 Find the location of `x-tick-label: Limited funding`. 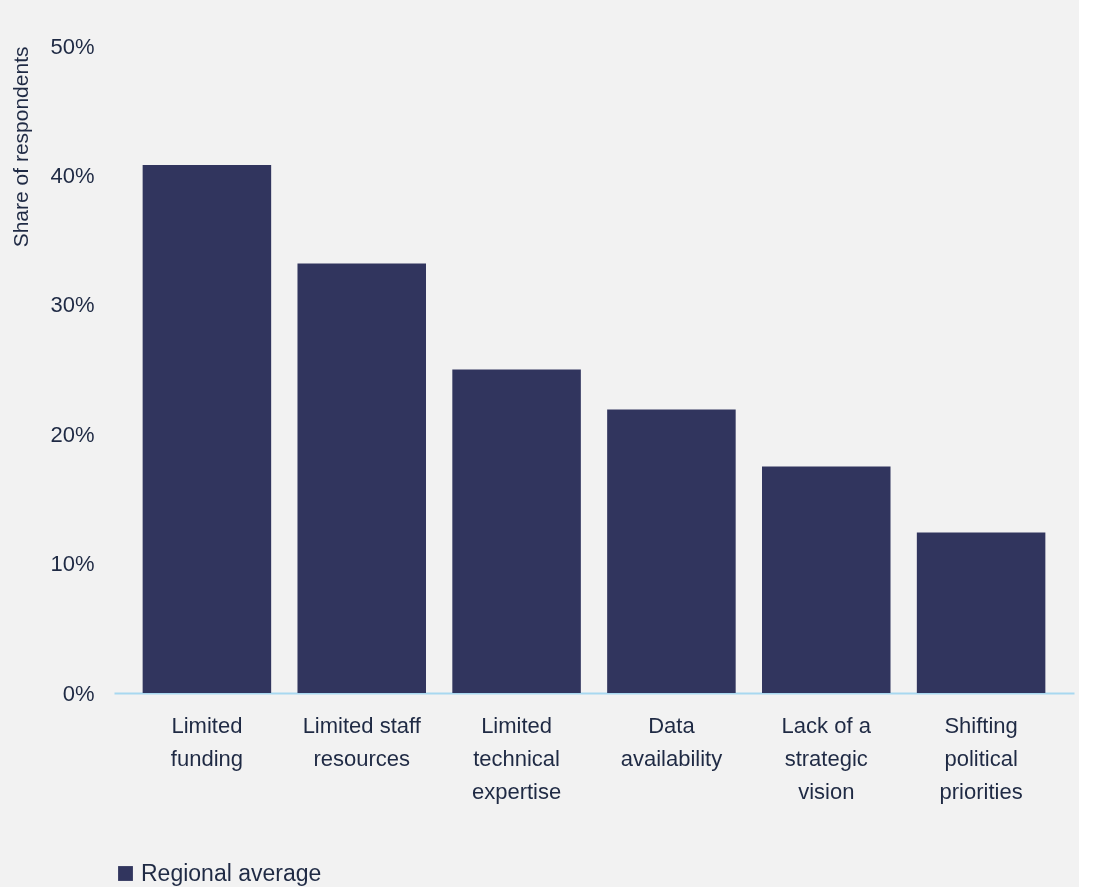

x-tick-label: Limited funding is located at coordinates (206, 741).